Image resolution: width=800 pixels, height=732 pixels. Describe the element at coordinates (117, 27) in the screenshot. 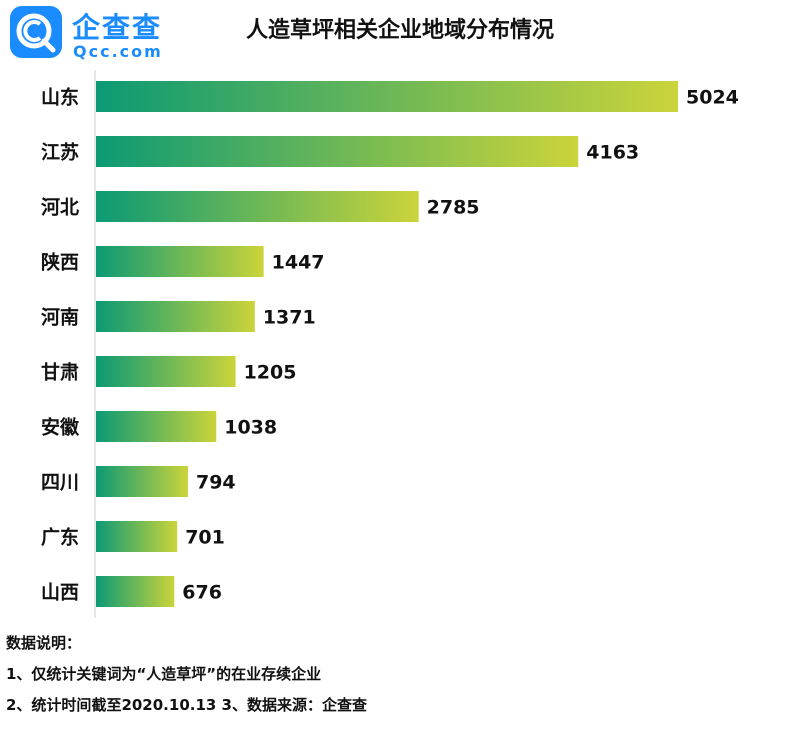

I see `logo-name: 企查查` at that location.